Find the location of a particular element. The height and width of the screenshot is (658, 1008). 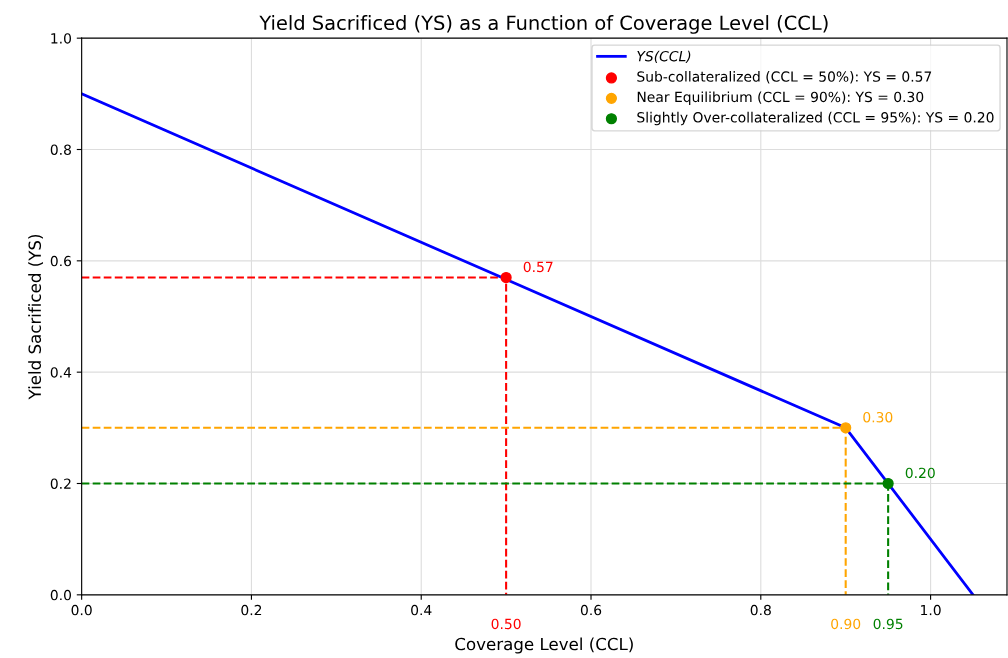

y-axis-title: Yield Sacrificed (YS) is located at coordinates (36, 317).